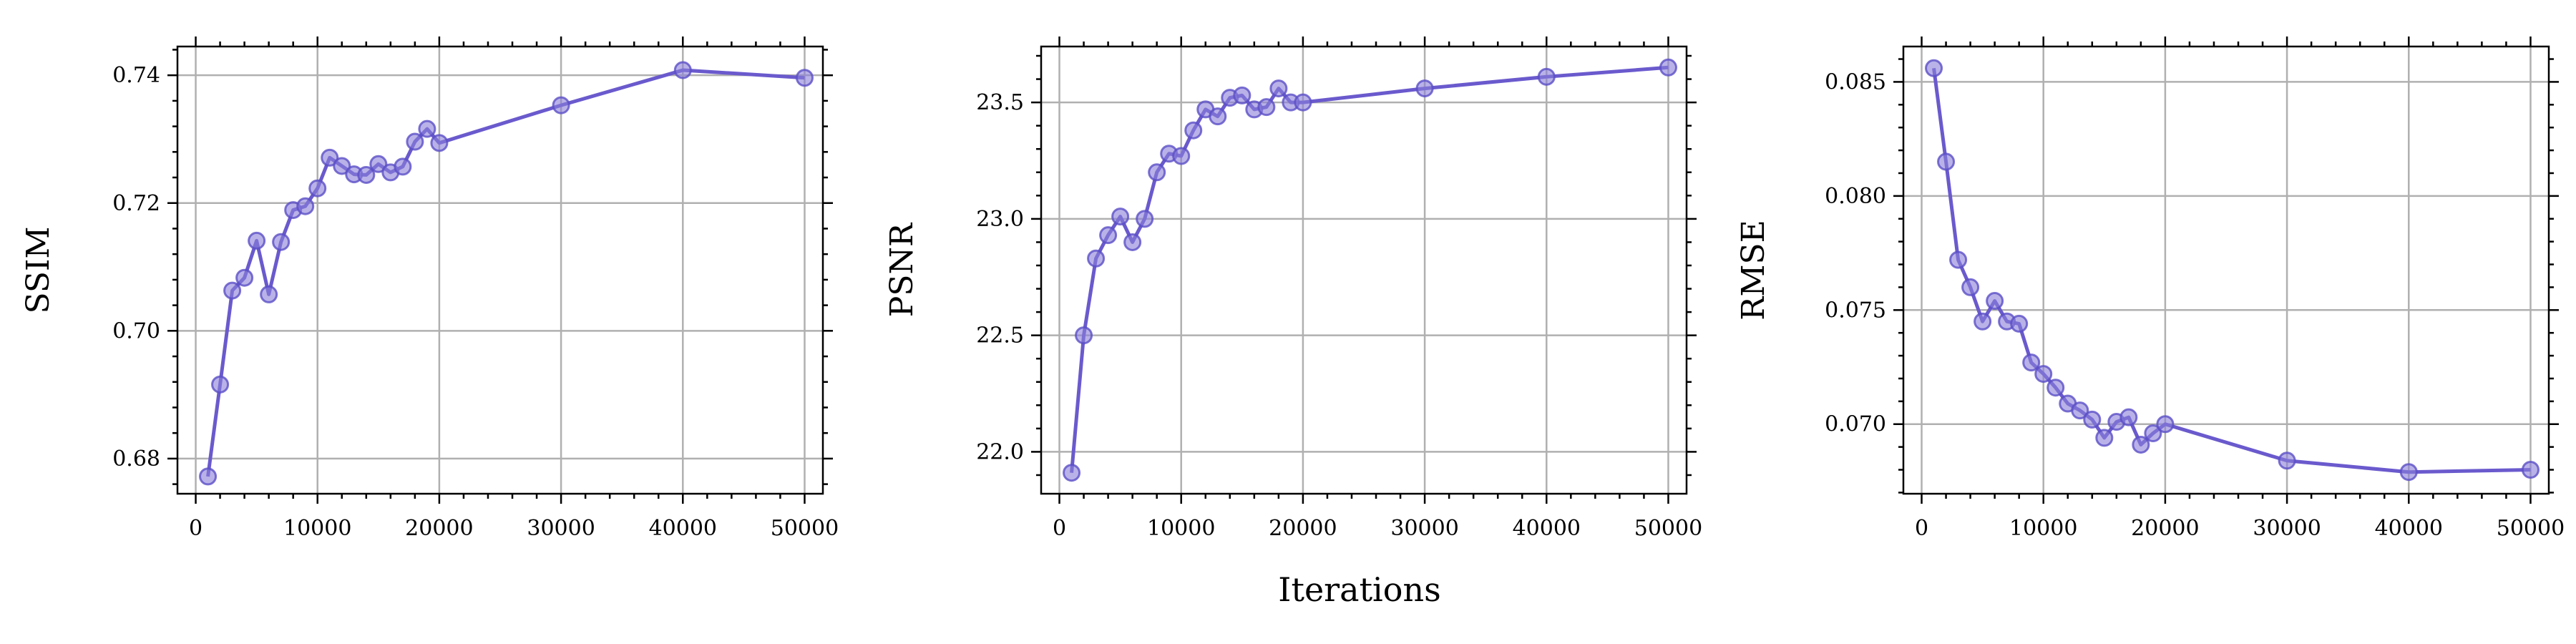 The image size is (2576, 644). What do you see at coordinates (1359, 589) in the screenshot?
I see `shared-x-axis-label: Iterations` at bounding box center [1359, 589].